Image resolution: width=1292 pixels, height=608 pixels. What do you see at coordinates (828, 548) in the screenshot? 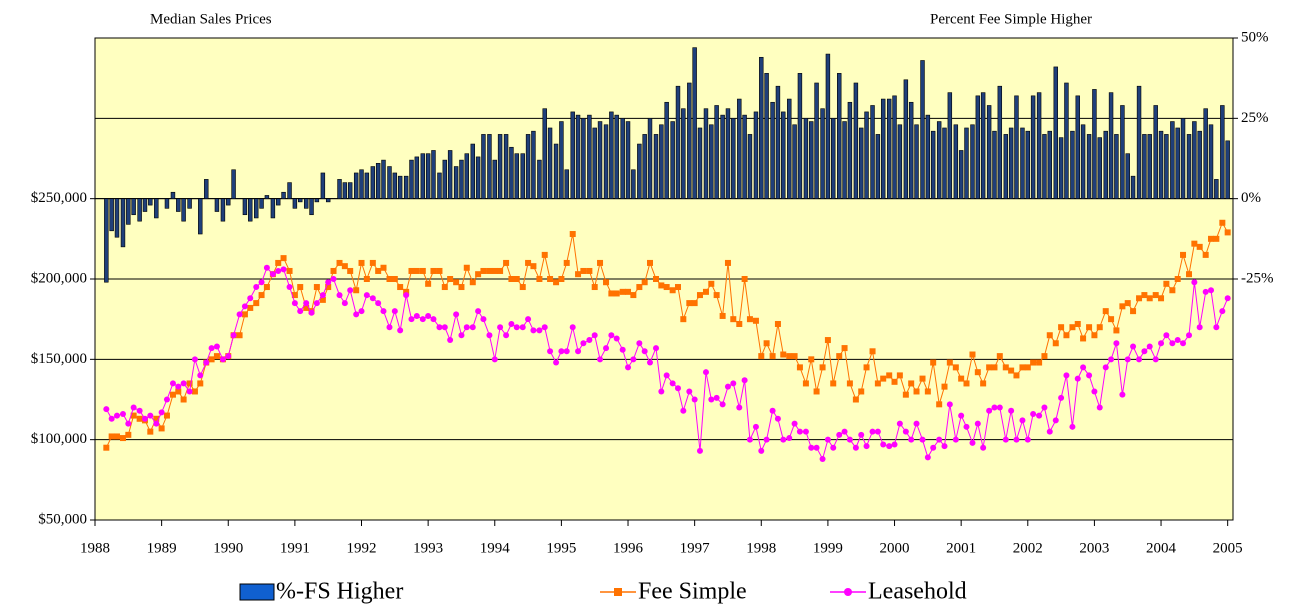
I see `x-tick-label: 1999` at bounding box center [828, 548].